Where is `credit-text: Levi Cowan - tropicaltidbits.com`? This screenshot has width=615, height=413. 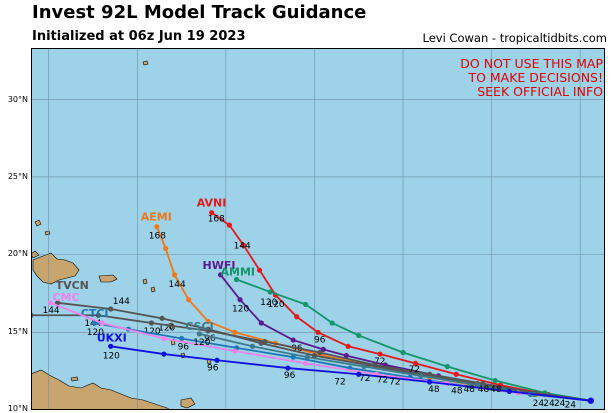
credit-text: Levi Cowan - tropicaltidbits.com is located at coordinates (515, 38).